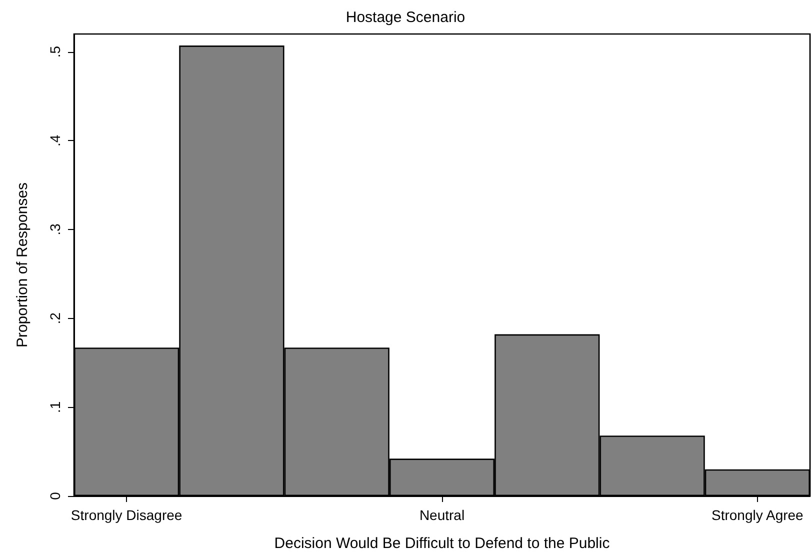  What do you see at coordinates (126, 515) in the screenshot?
I see `x-tick-label: Strongly Disagree` at bounding box center [126, 515].